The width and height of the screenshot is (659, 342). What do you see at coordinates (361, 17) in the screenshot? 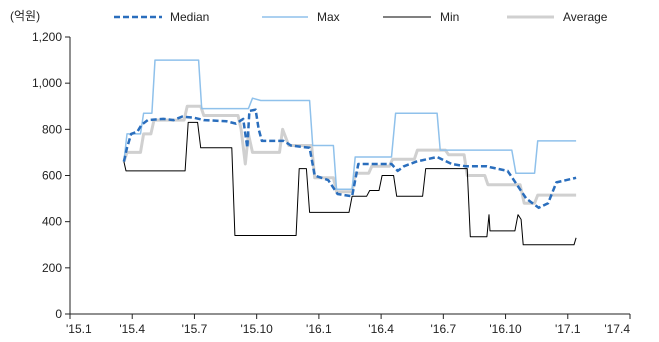
I see `legend: Median Max Min Average` at bounding box center [361, 17].